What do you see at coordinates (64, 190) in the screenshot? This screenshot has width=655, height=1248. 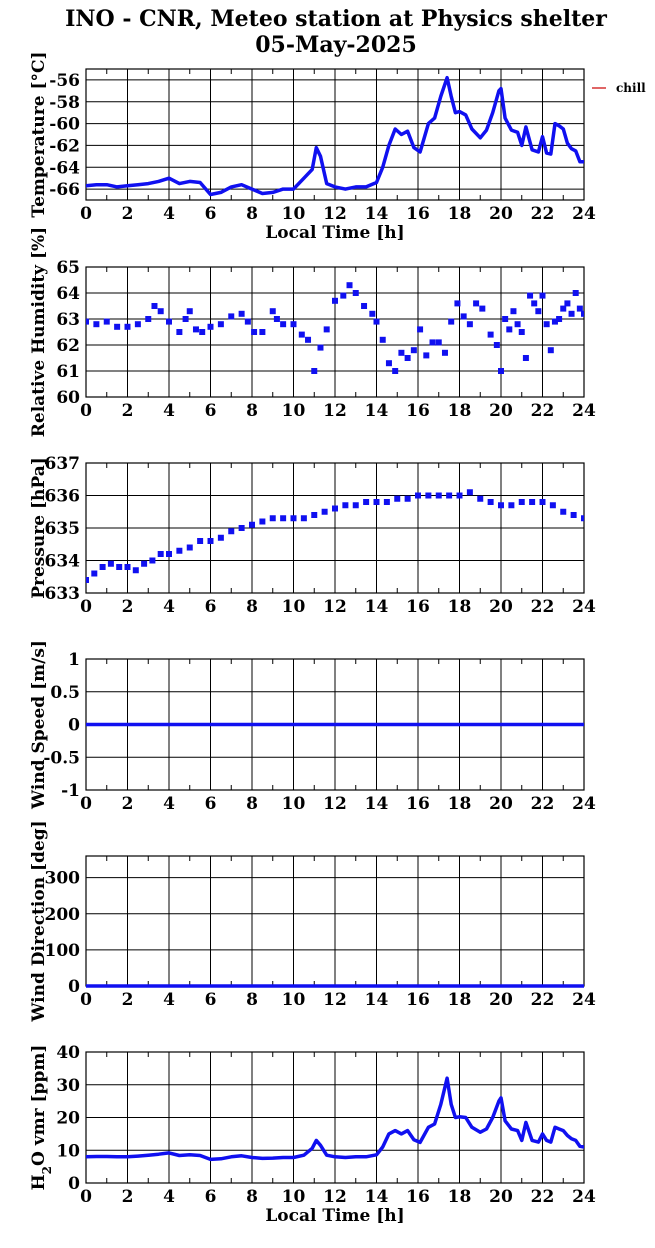 I see `y-tick-label: -66` at bounding box center [64, 190].